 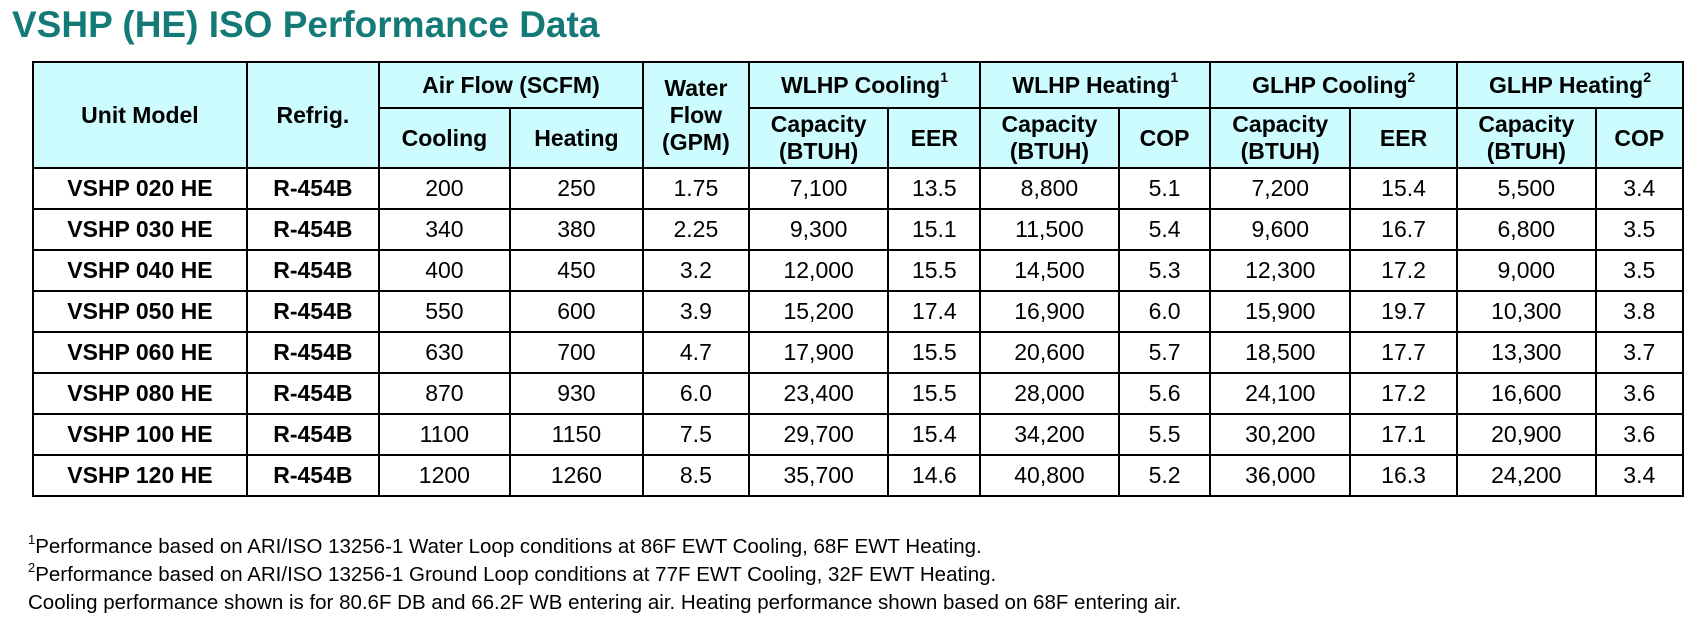 What do you see at coordinates (696, 87) in the screenshot?
I see `water-flow-line1: Water` at bounding box center [696, 87].